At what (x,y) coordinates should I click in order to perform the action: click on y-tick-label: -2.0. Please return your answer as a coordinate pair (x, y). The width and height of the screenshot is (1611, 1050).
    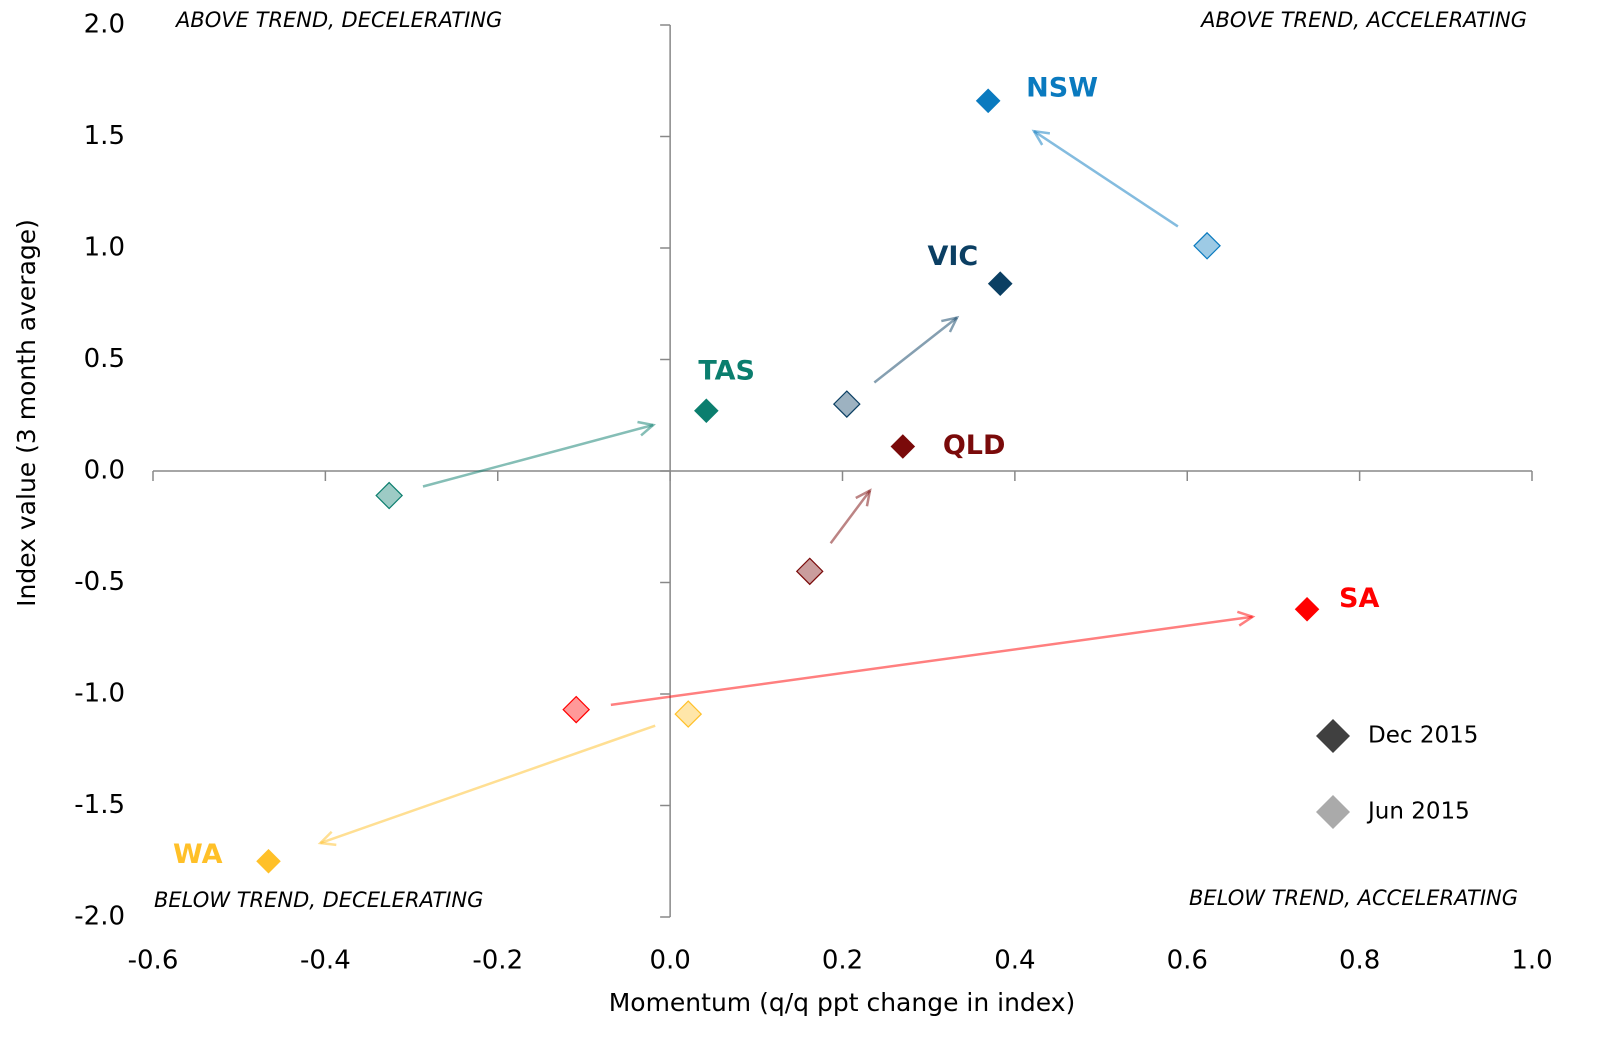
    Looking at the image, I should click on (99, 917).